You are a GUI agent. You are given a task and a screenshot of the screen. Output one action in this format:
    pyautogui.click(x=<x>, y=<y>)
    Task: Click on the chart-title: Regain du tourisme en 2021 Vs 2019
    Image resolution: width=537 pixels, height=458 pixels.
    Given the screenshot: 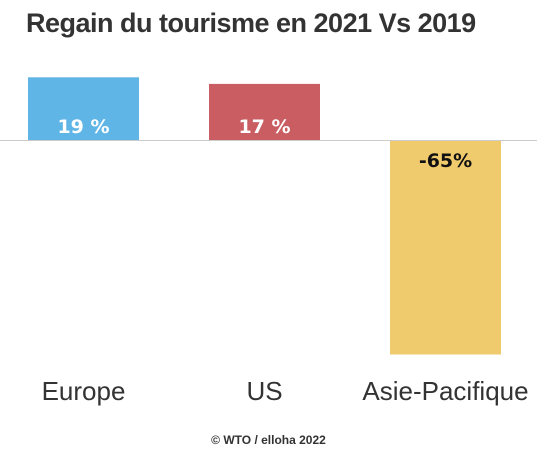 What is the action you would take?
    pyautogui.click(x=251, y=23)
    